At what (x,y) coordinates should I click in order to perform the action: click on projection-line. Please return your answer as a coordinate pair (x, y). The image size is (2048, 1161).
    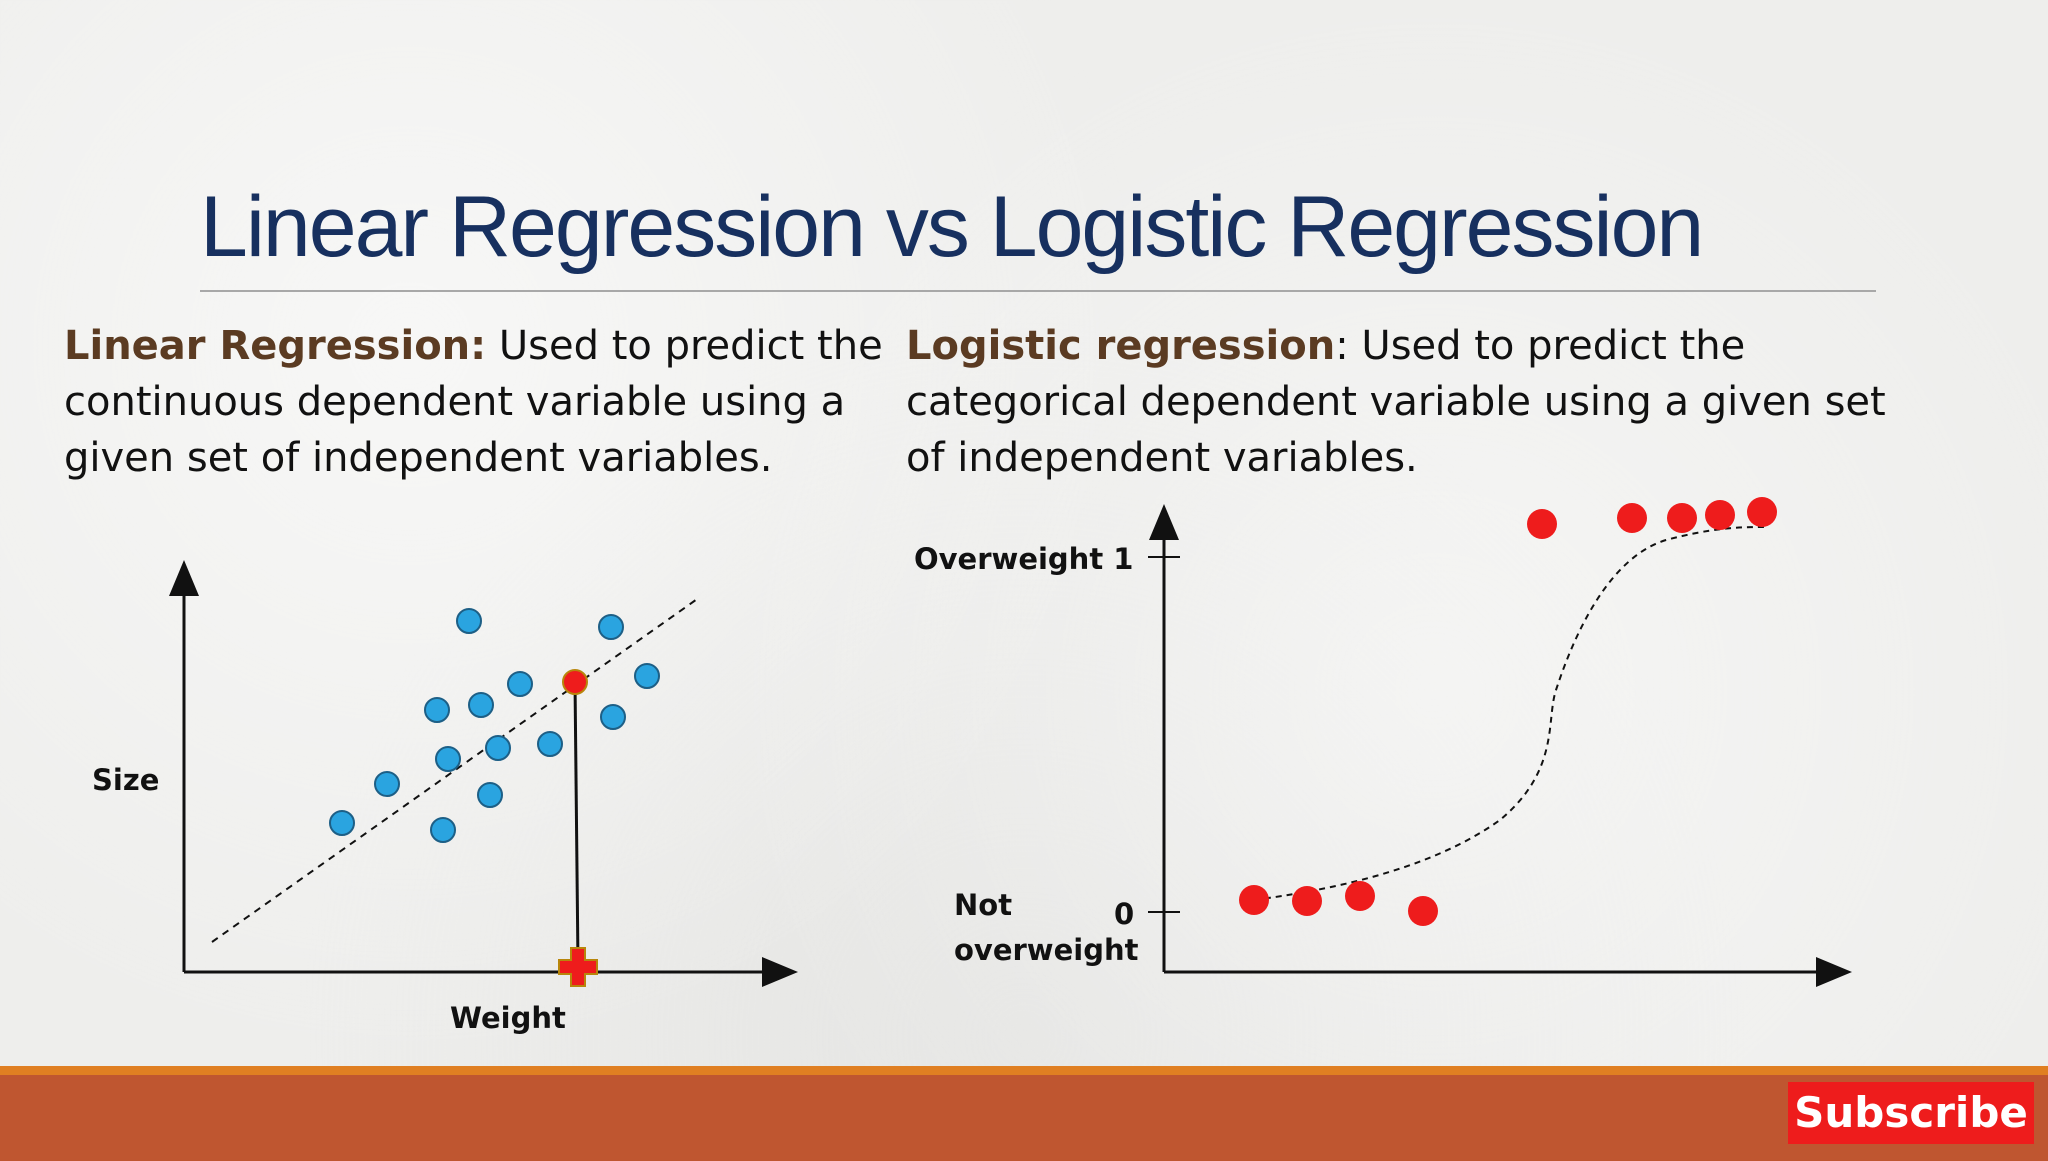
    Looking at the image, I should click on (576, 823).